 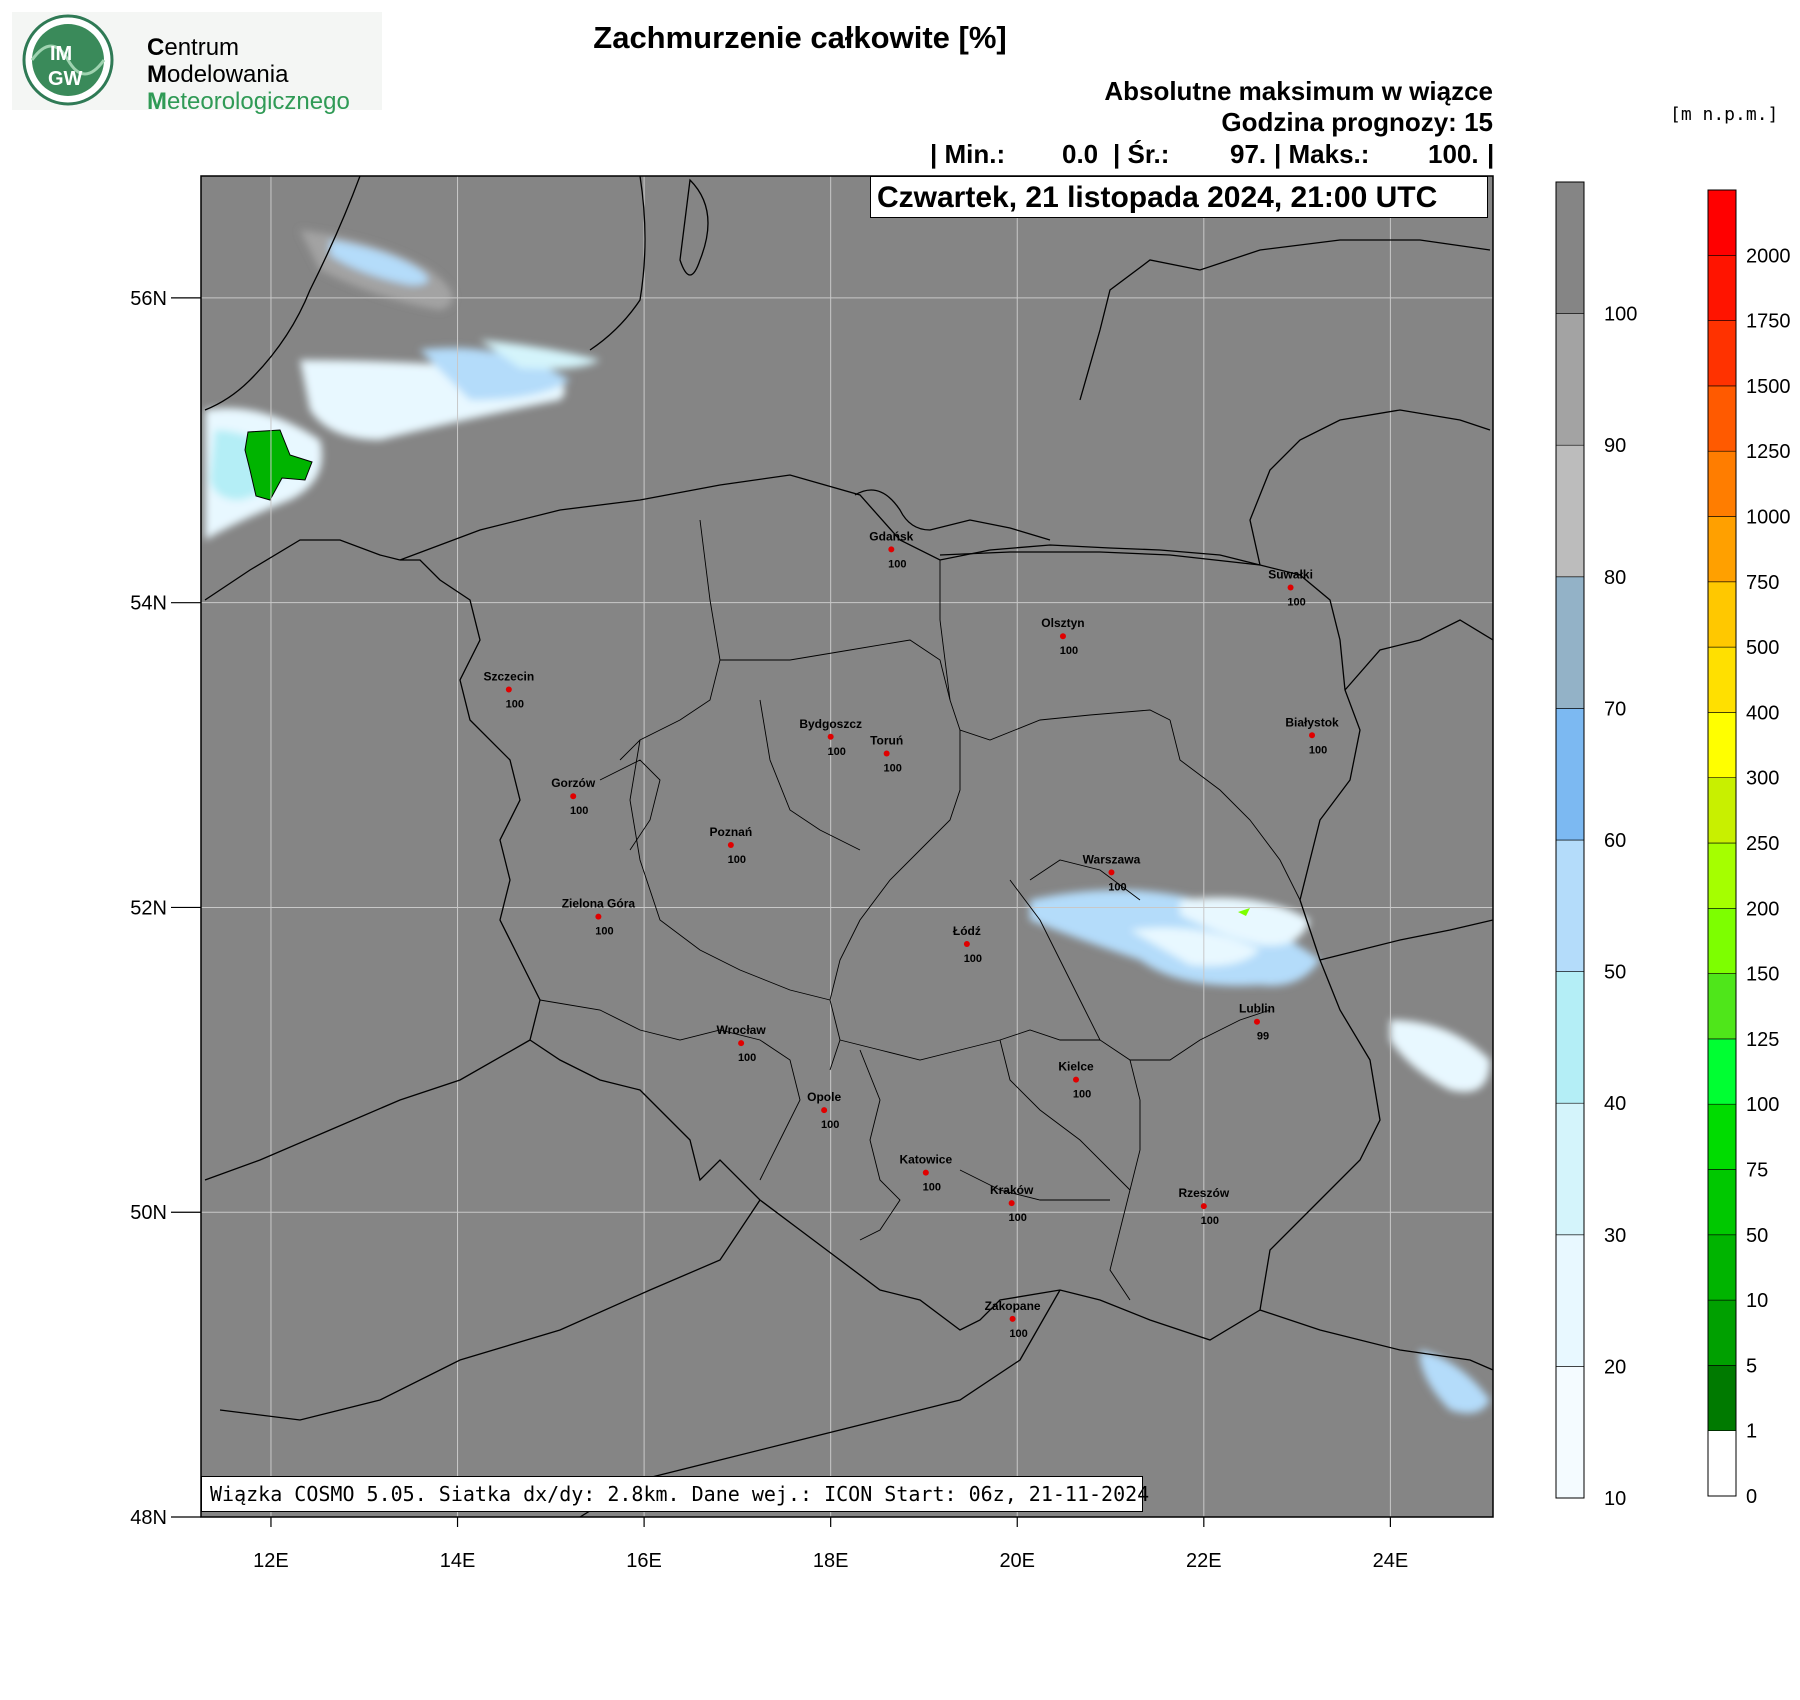 I want to click on city-marker: Gdańsk 100, so click(x=891, y=549).